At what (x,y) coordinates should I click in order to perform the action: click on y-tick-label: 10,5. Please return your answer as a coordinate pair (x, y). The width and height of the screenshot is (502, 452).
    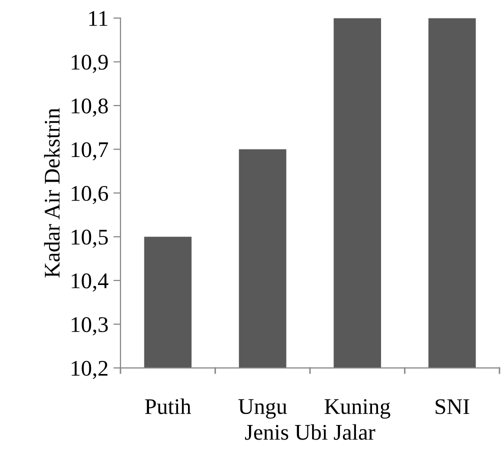
    Looking at the image, I should click on (90, 239).